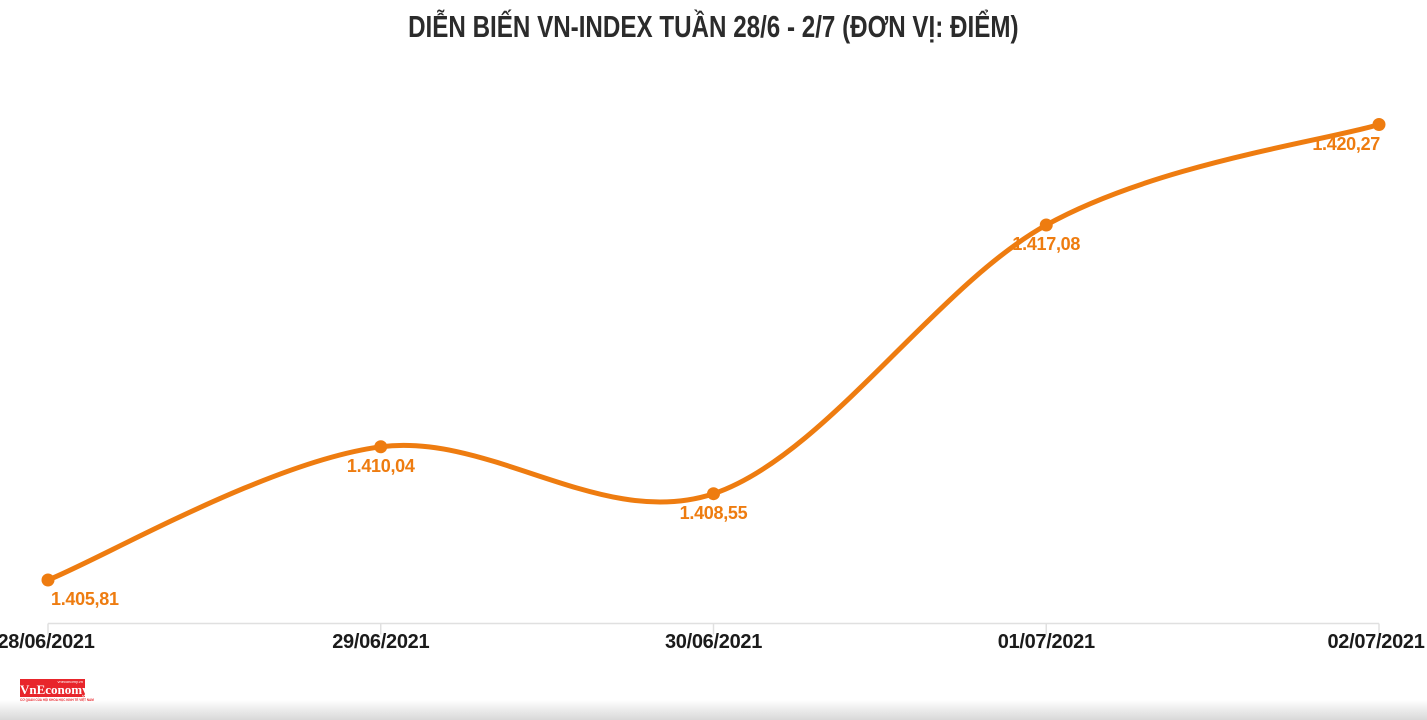  What do you see at coordinates (1346, 143) in the screenshot?
I see `data-point-value-label: 1.420,27` at bounding box center [1346, 143].